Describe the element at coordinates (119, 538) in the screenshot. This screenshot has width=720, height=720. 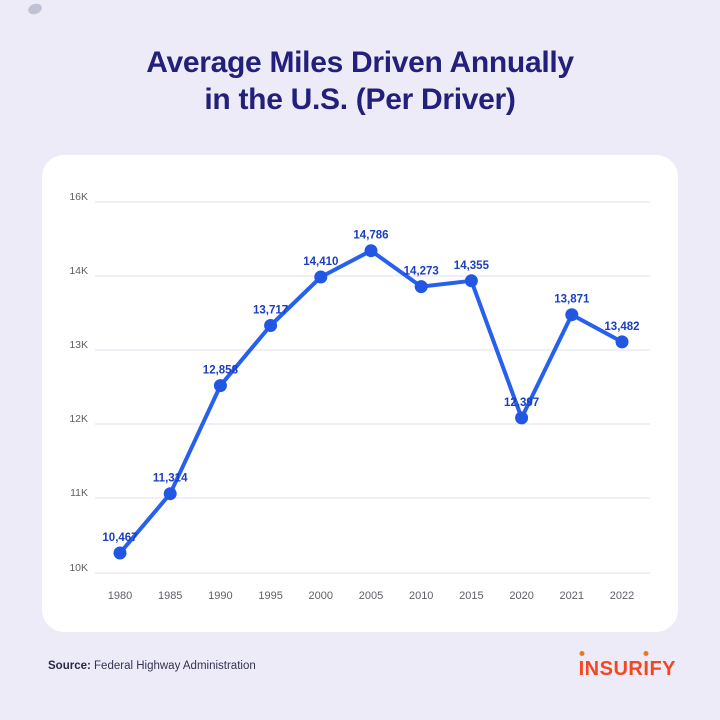
I see `data-point-label: 10,467` at that location.